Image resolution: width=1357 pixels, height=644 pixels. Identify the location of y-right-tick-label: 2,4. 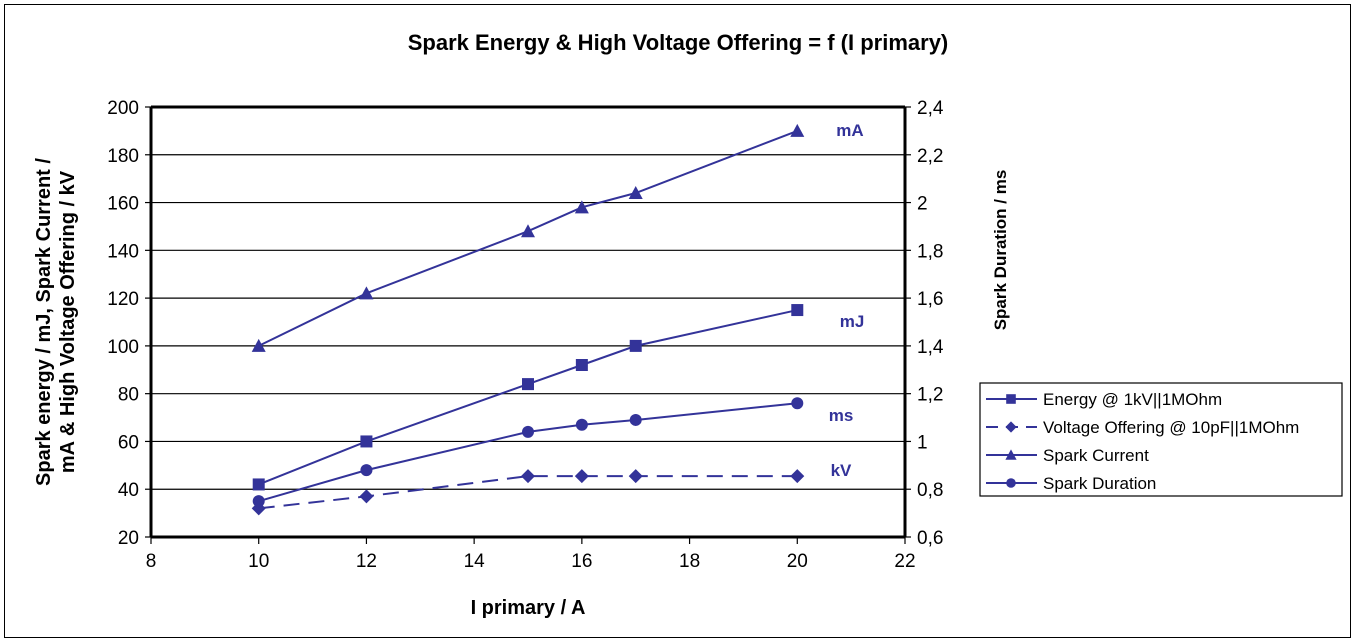
(930, 108).